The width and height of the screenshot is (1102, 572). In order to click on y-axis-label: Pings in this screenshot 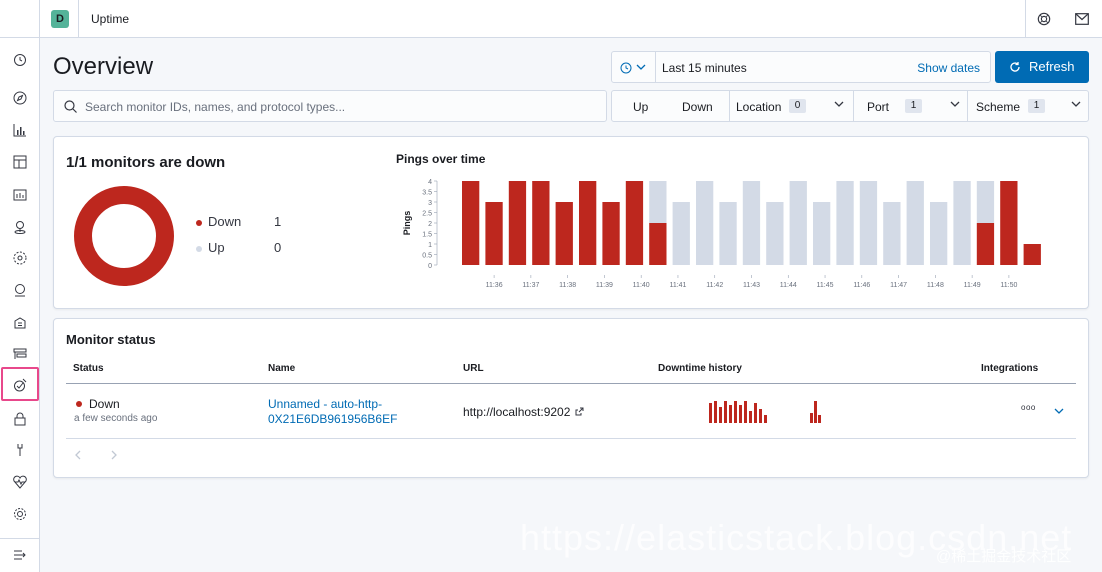, I will do `click(407, 223)`.